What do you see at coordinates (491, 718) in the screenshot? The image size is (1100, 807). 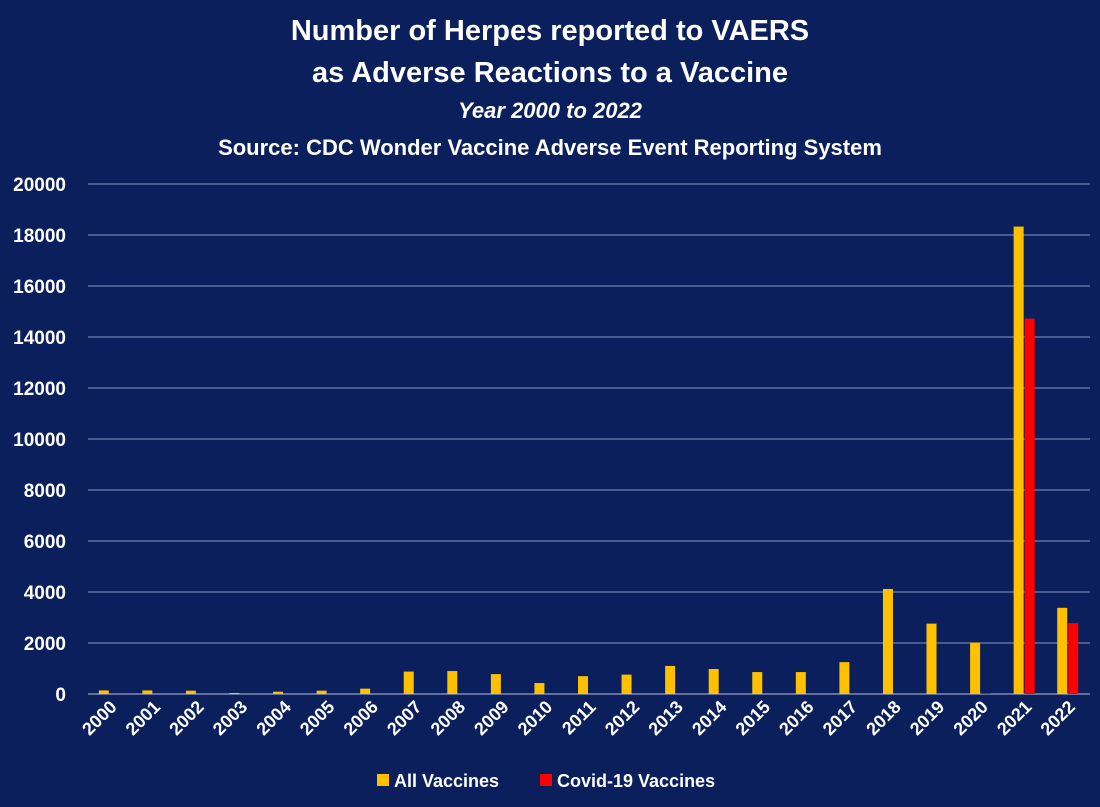 I see `x-tick-label: 2009` at bounding box center [491, 718].